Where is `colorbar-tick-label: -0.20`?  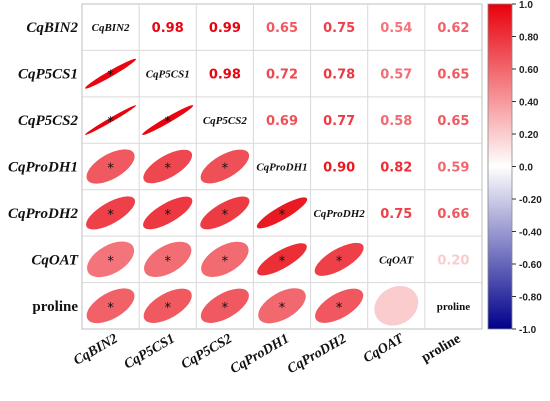
colorbar-tick-label: -0.20 is located at coordinates (530, 200).